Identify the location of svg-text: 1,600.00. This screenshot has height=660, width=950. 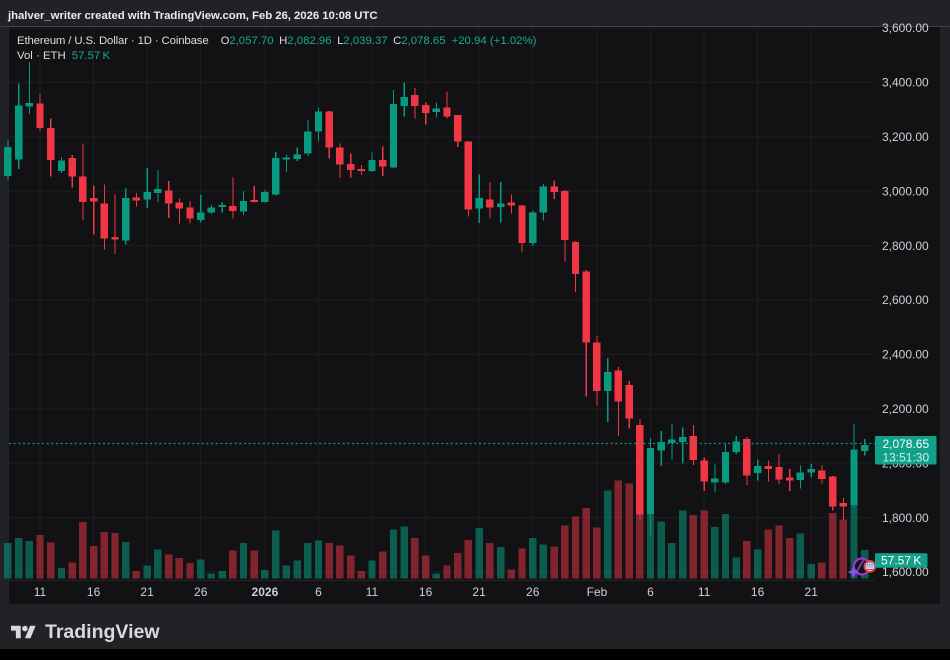
(905, 572).